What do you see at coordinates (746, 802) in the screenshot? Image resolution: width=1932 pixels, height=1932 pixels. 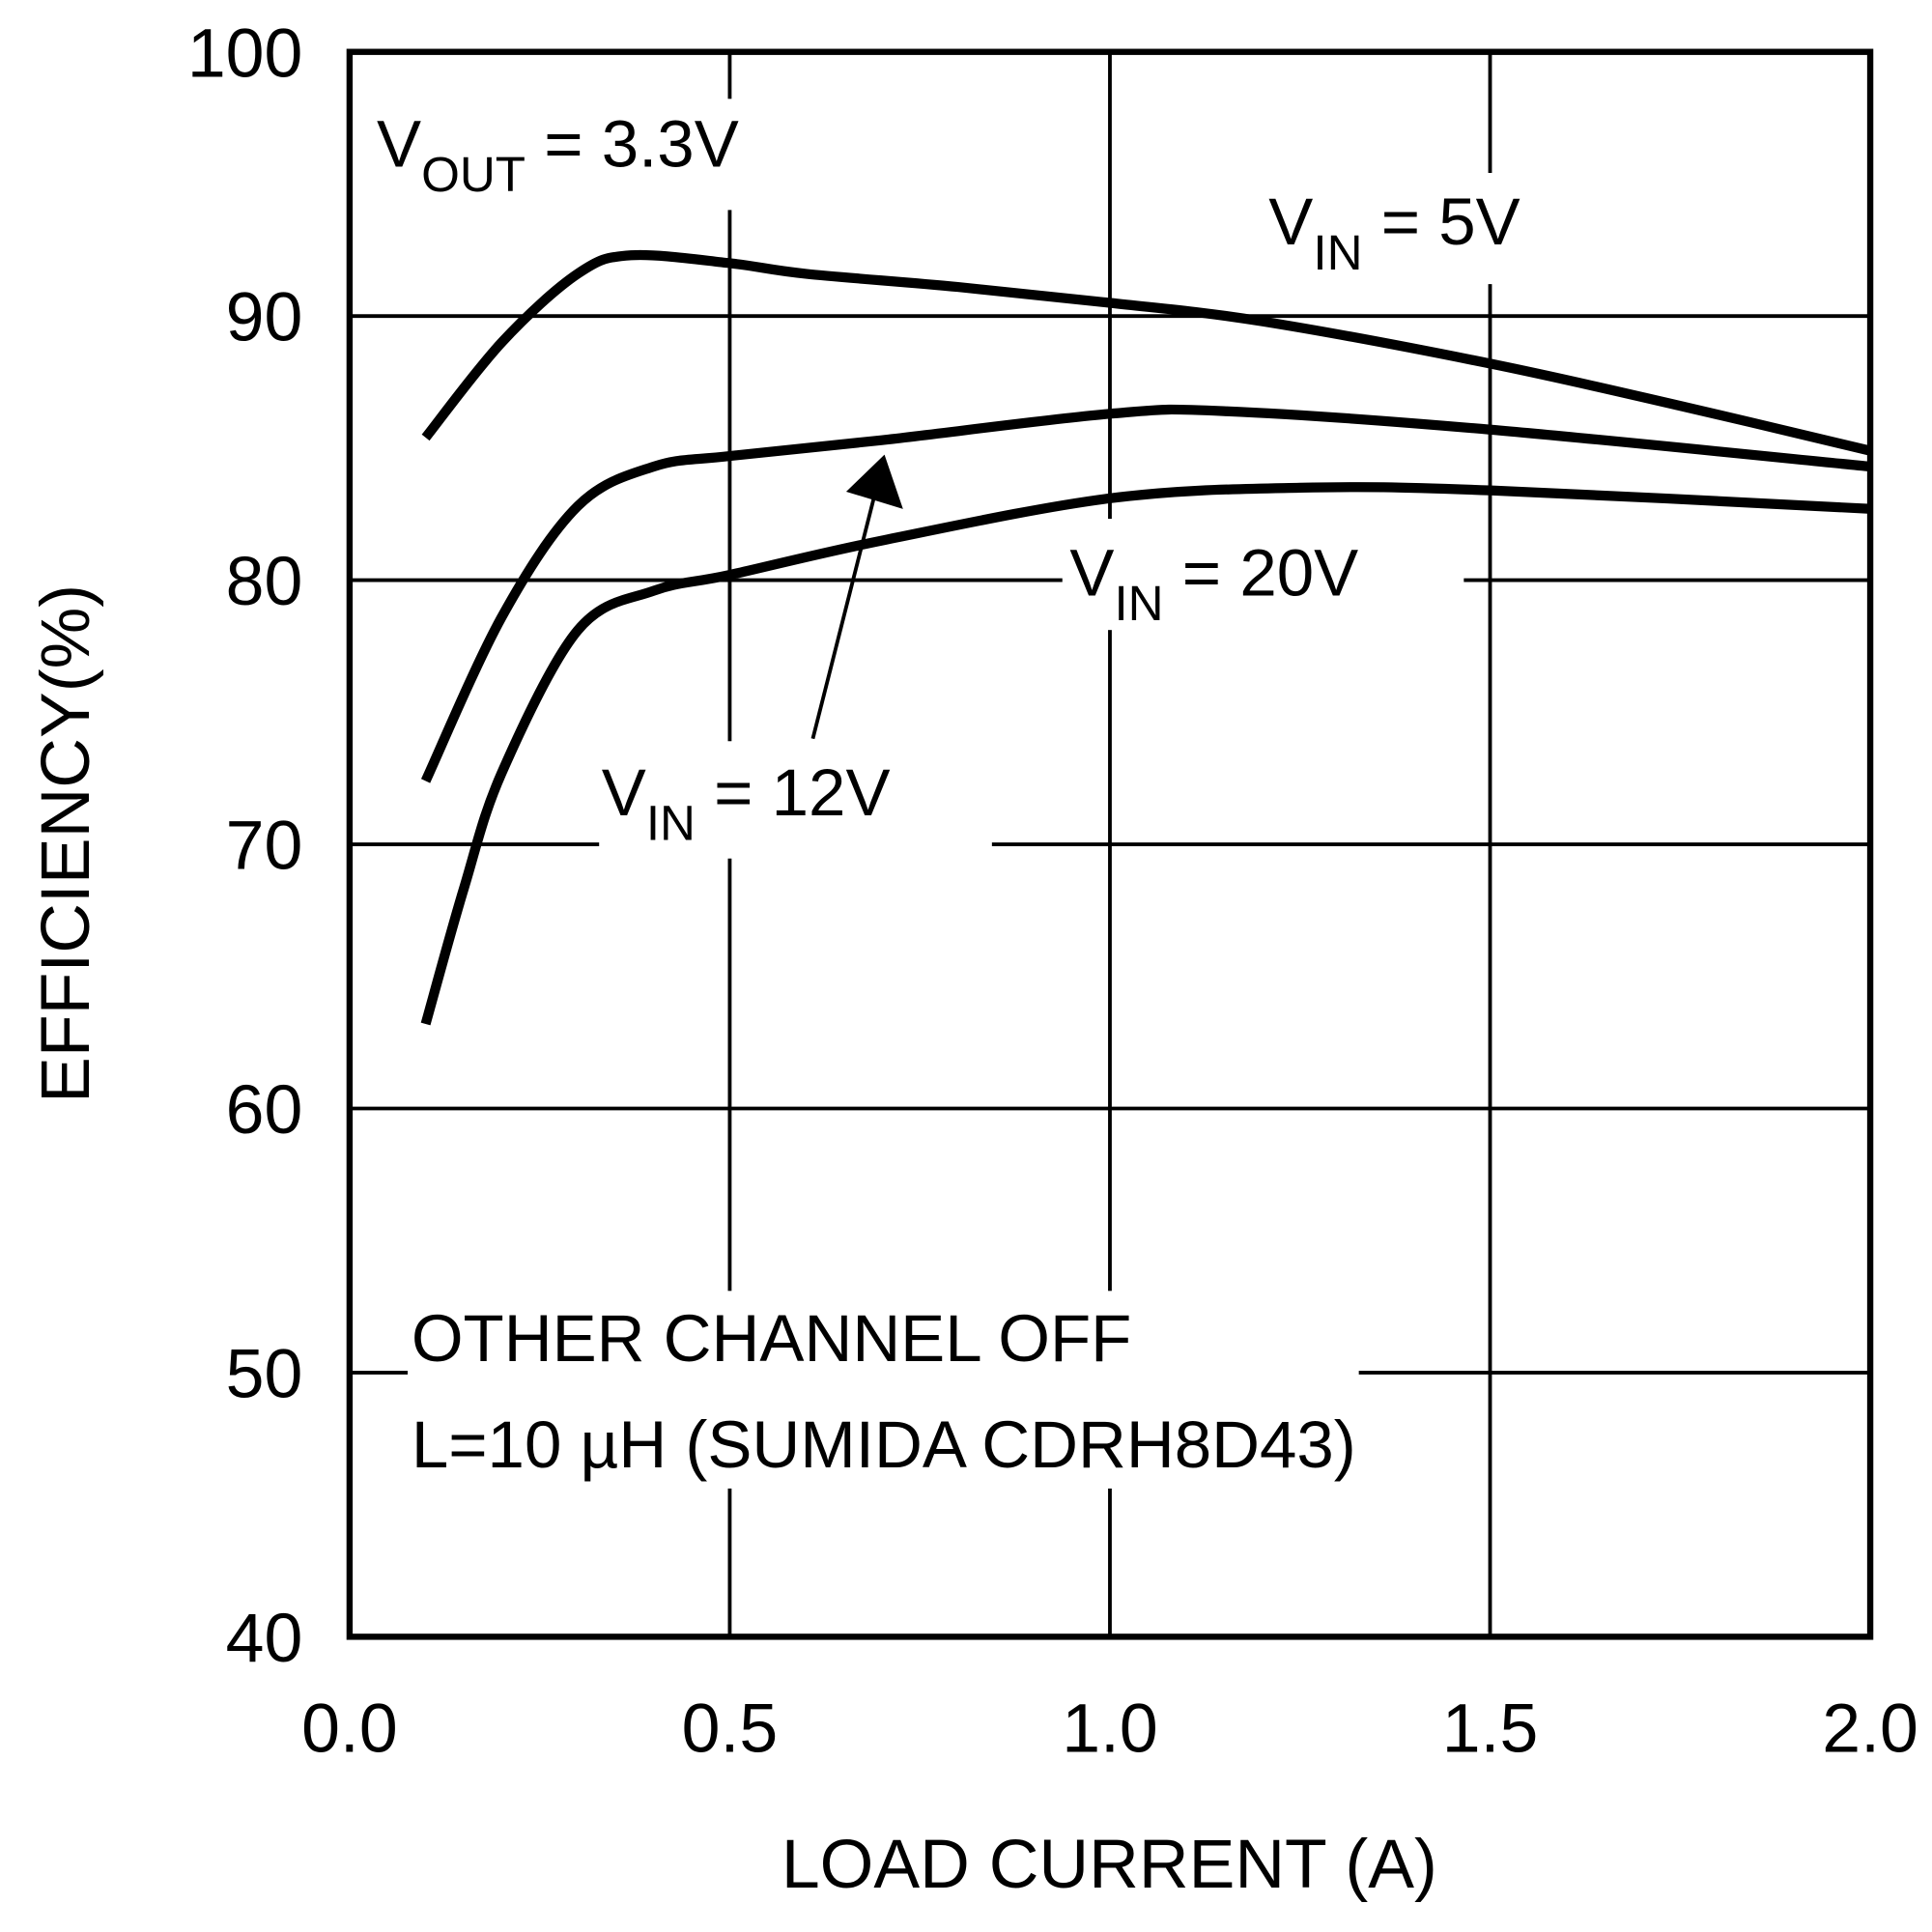 I see `vin12-label: VIN = 12V` at bounding box center [746, 802].